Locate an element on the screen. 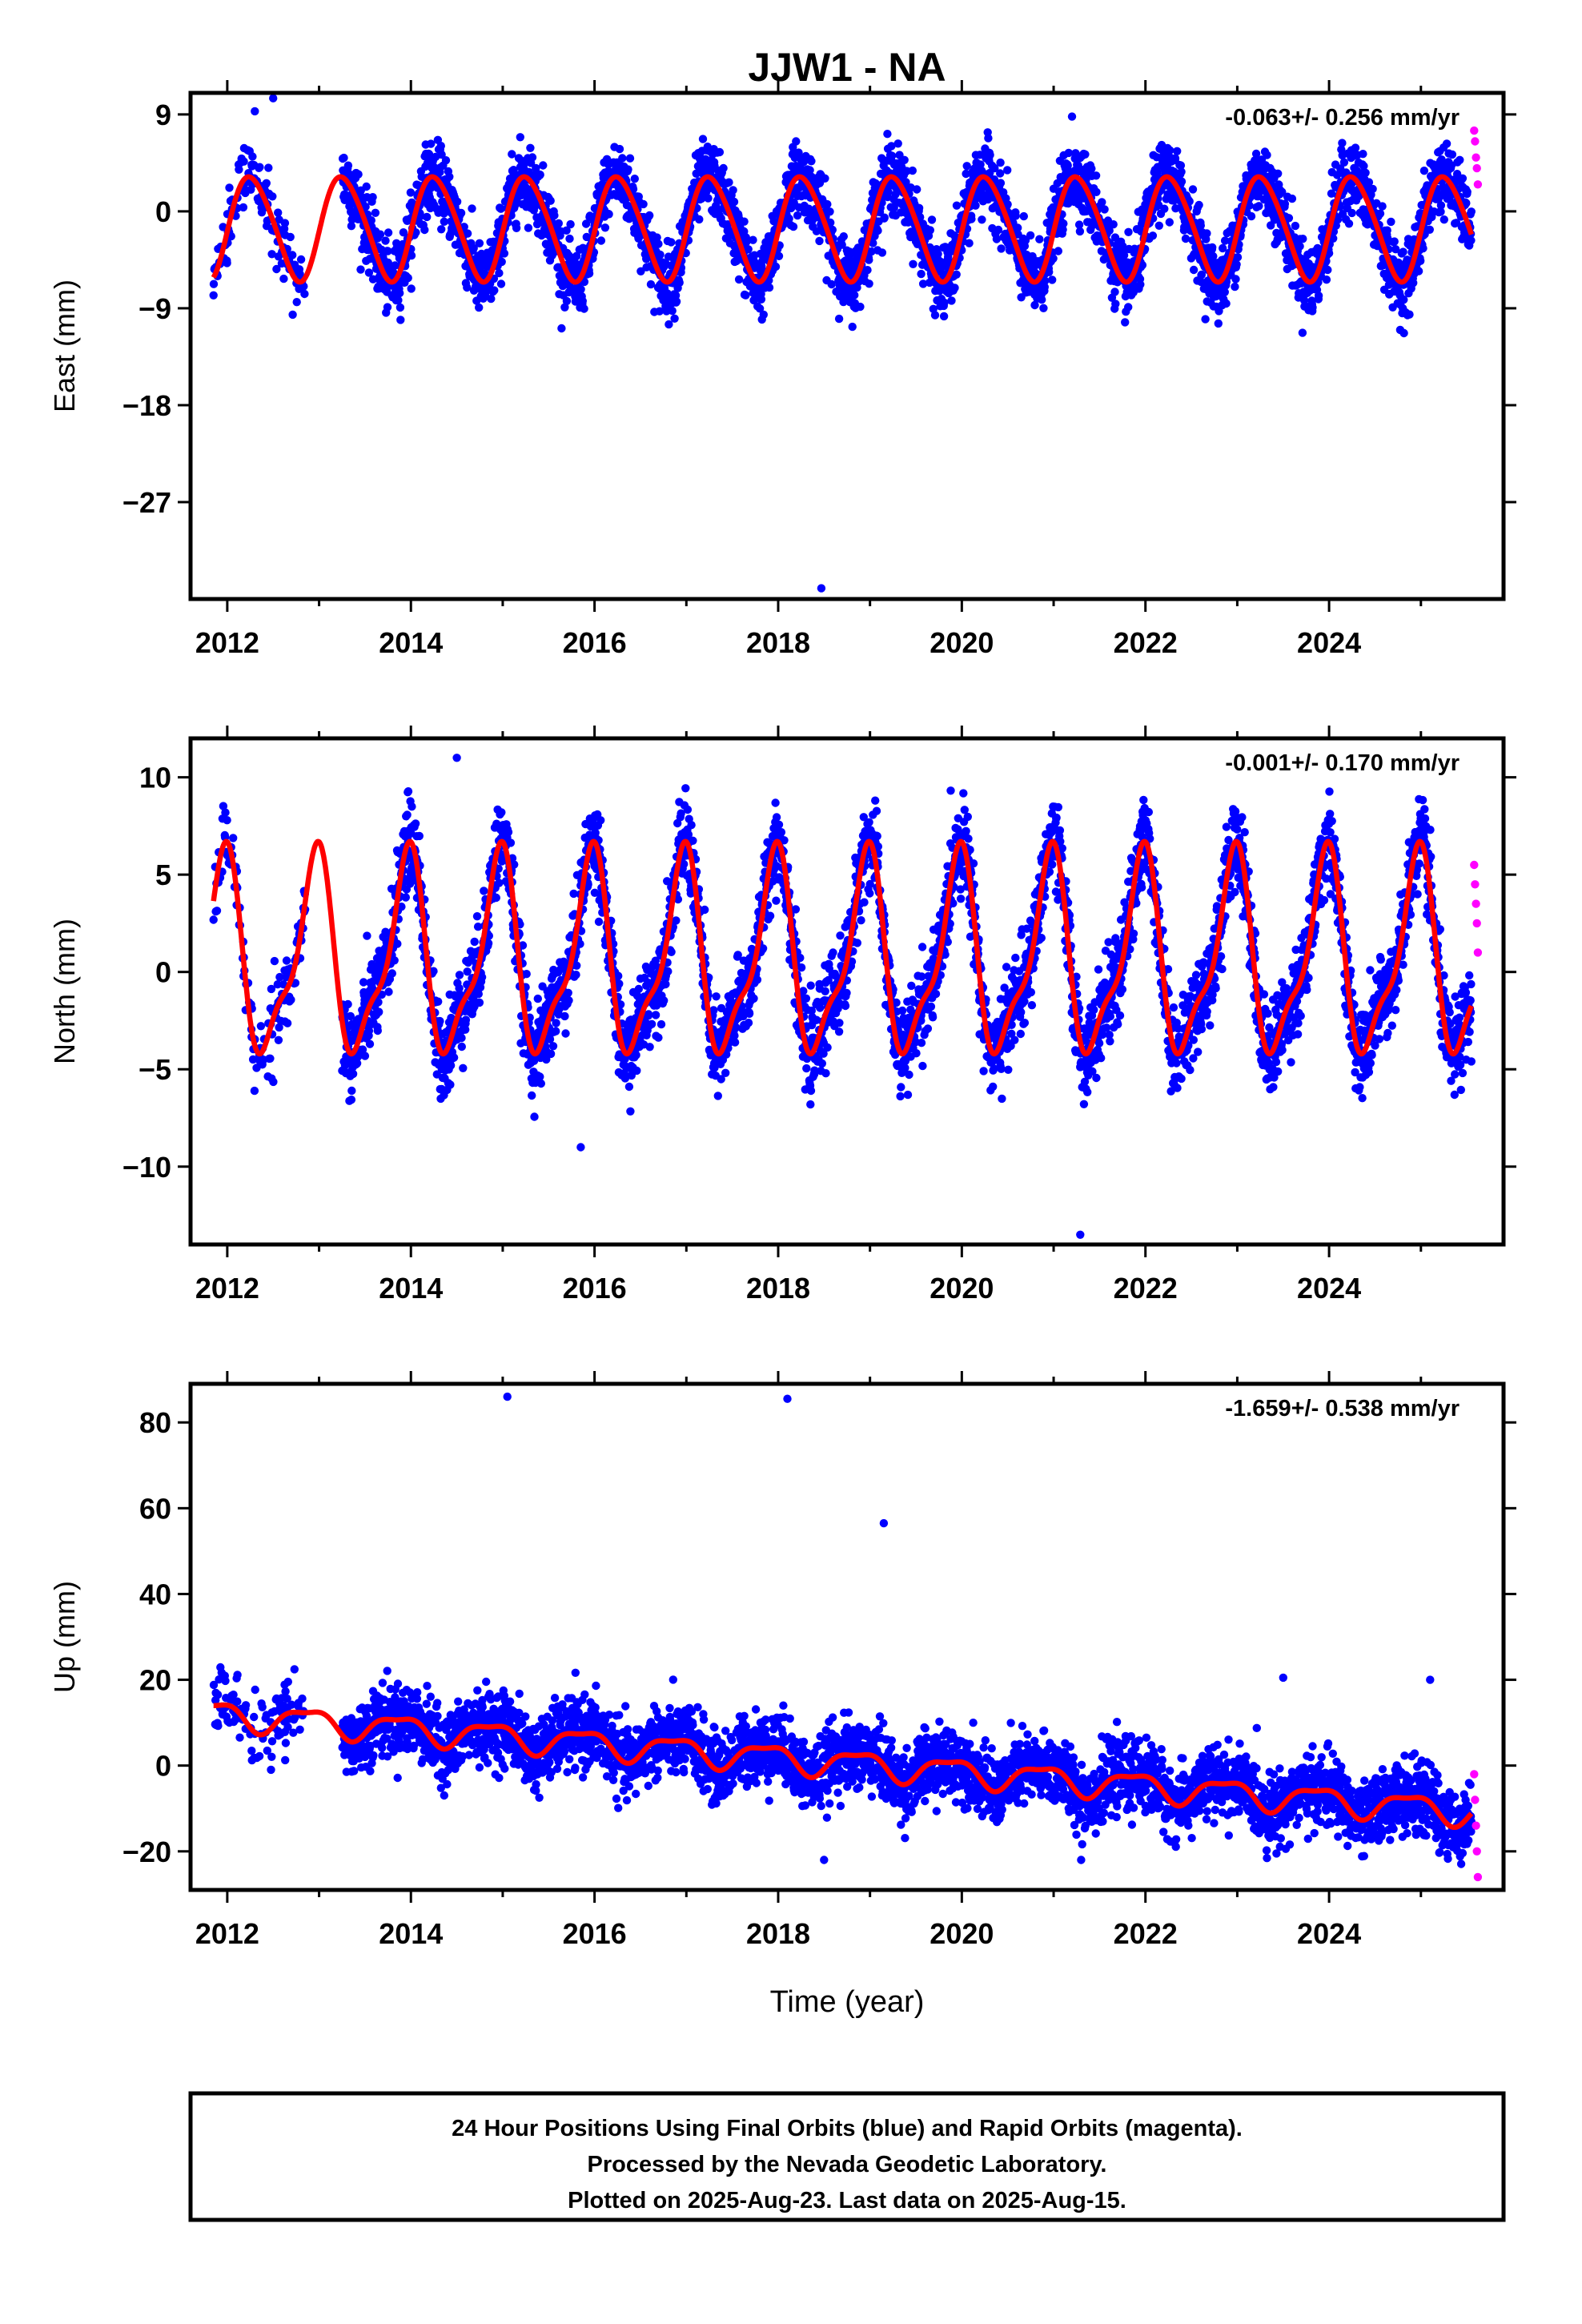  x-tick-label: 2012 is located at coordinates (227, 642).